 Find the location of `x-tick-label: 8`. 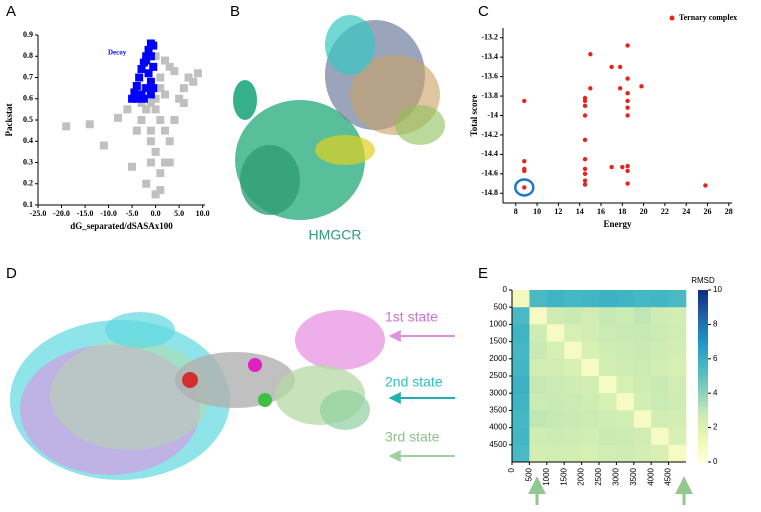

x-tick-label: 8 is located at coordinates (516, 211).